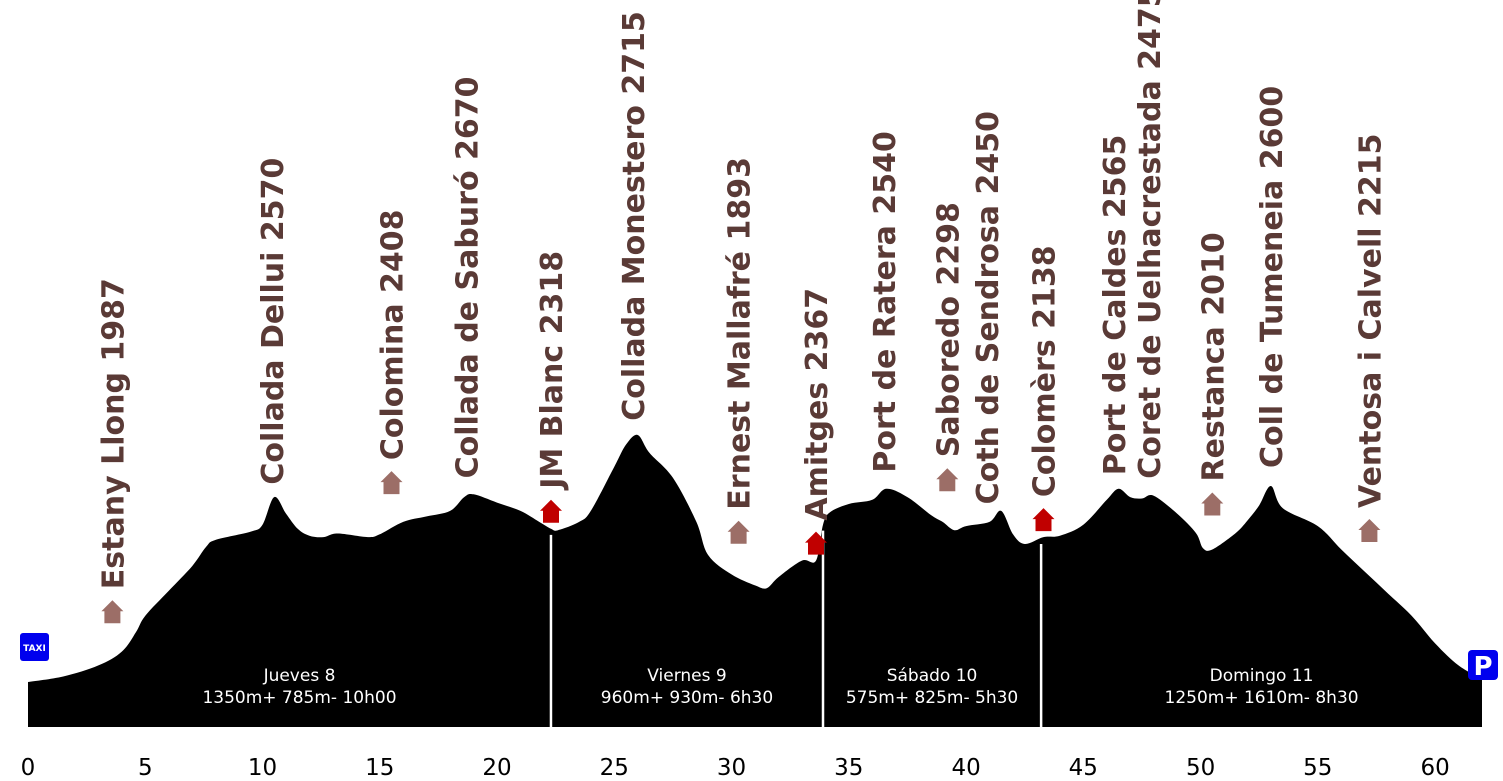 This screenshot has width=1503, height=781. What do you see at coordinates (552, 371) in the screenshot?
I see `waypoint-label: JM Blanc 2318` at bounding box center [552, 371].